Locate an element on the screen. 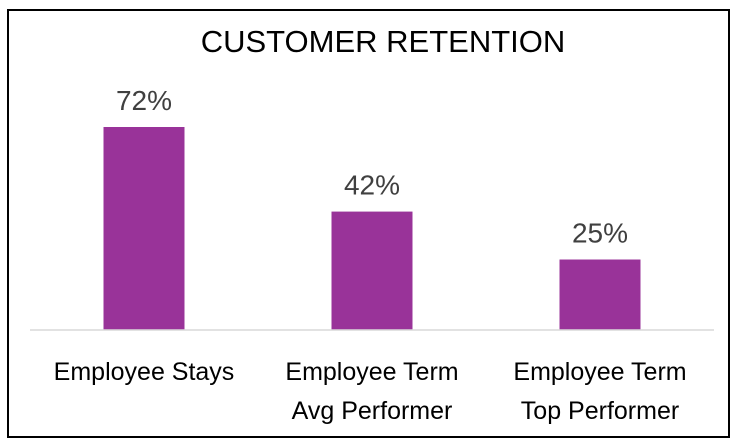  category-label: Top Performer is located at coordinates (600, 411).